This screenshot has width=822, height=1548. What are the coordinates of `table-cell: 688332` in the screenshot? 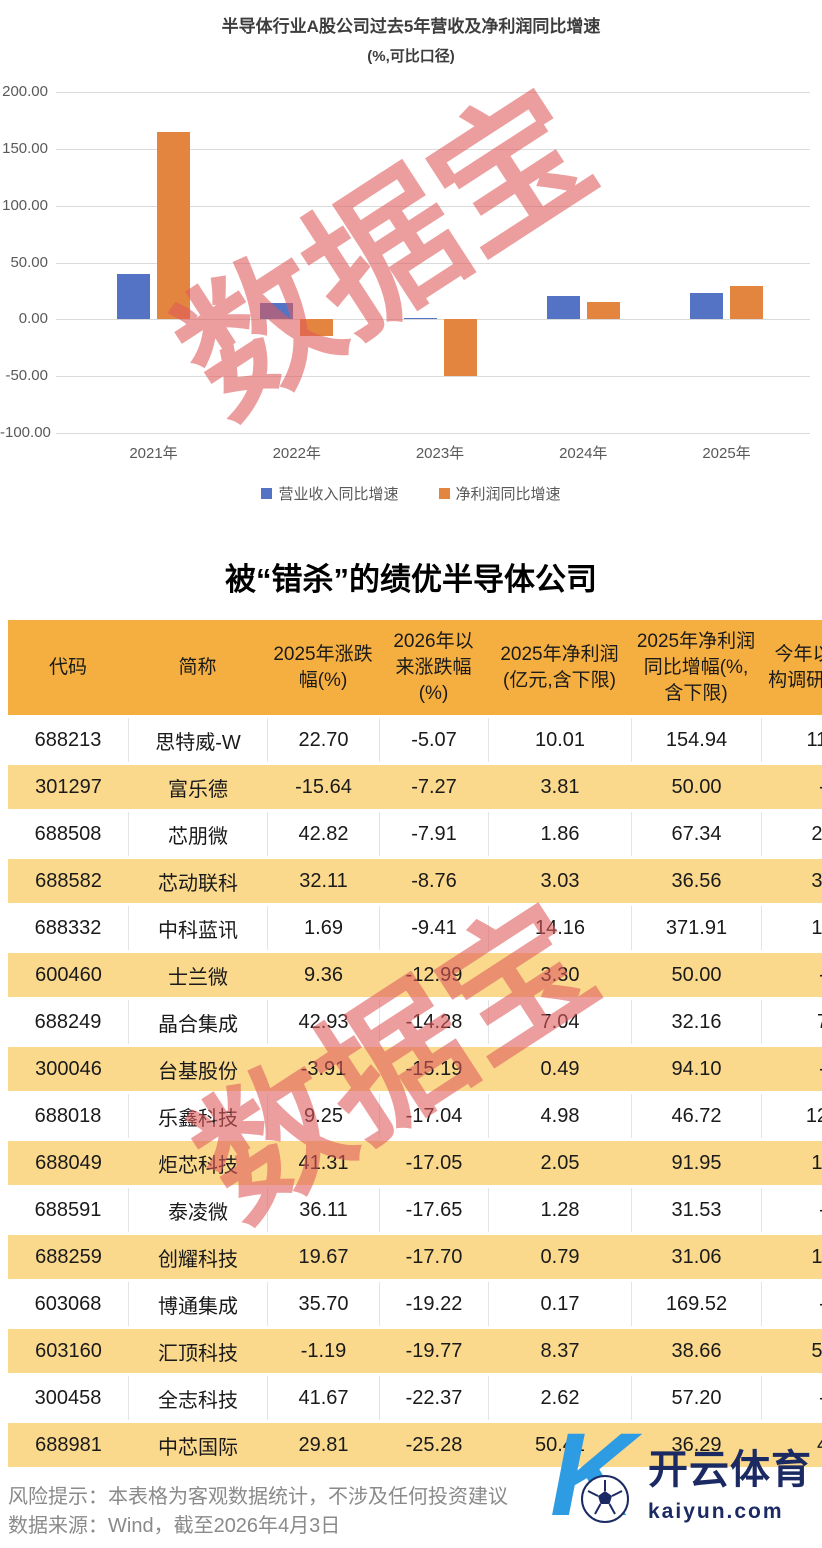 It's located at (68, 928).